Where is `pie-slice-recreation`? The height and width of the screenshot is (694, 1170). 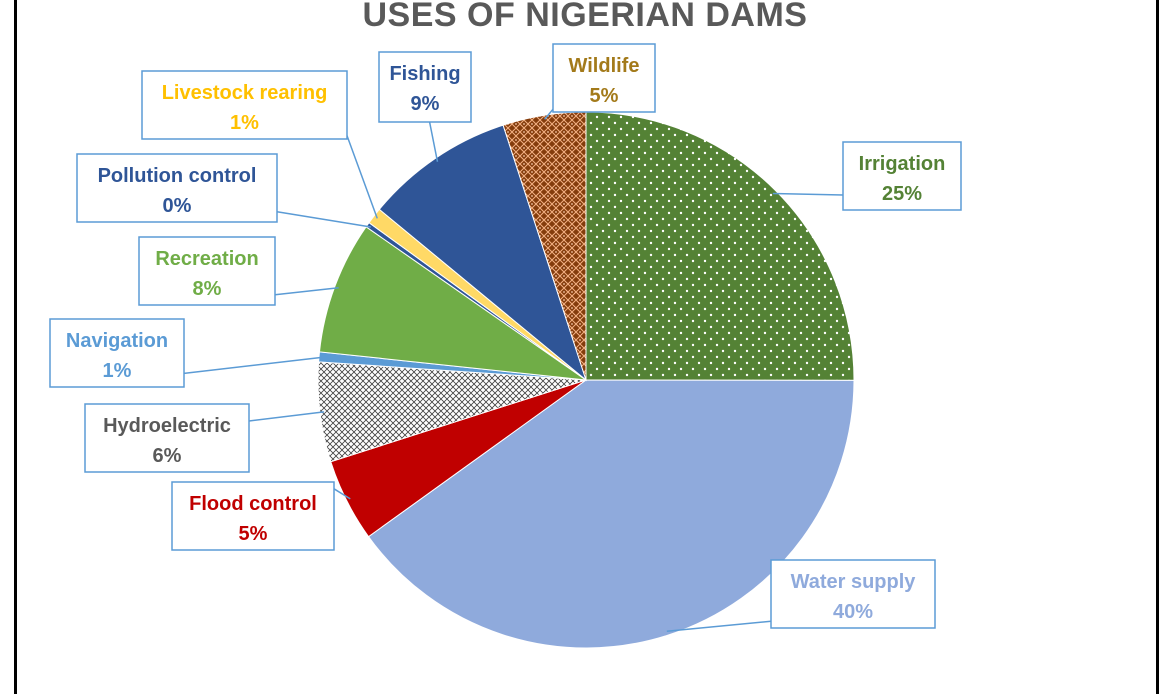
pie-slice-recreation is located at coordinates (452, 303).